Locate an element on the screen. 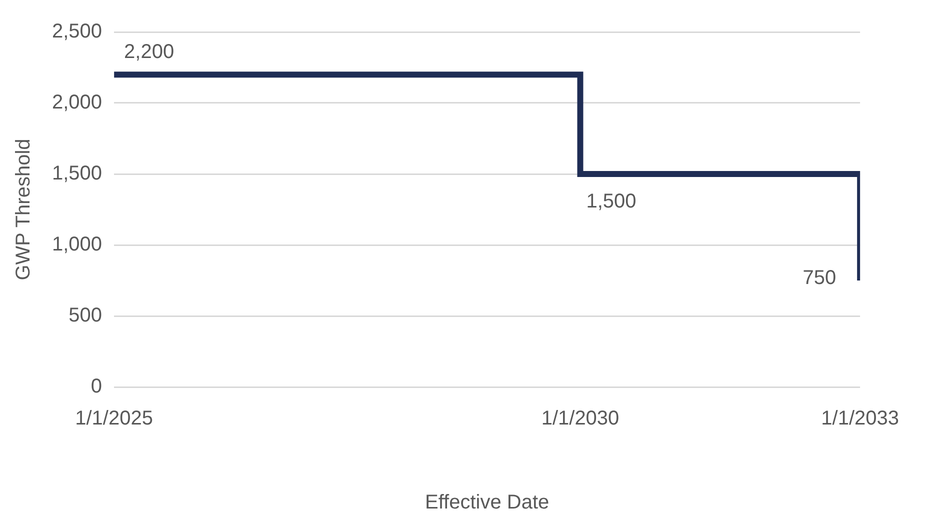 The width and height of the screenshot is (927, 527). x-tick-label: 1/1/2033 is located at coordinates (860, 419).